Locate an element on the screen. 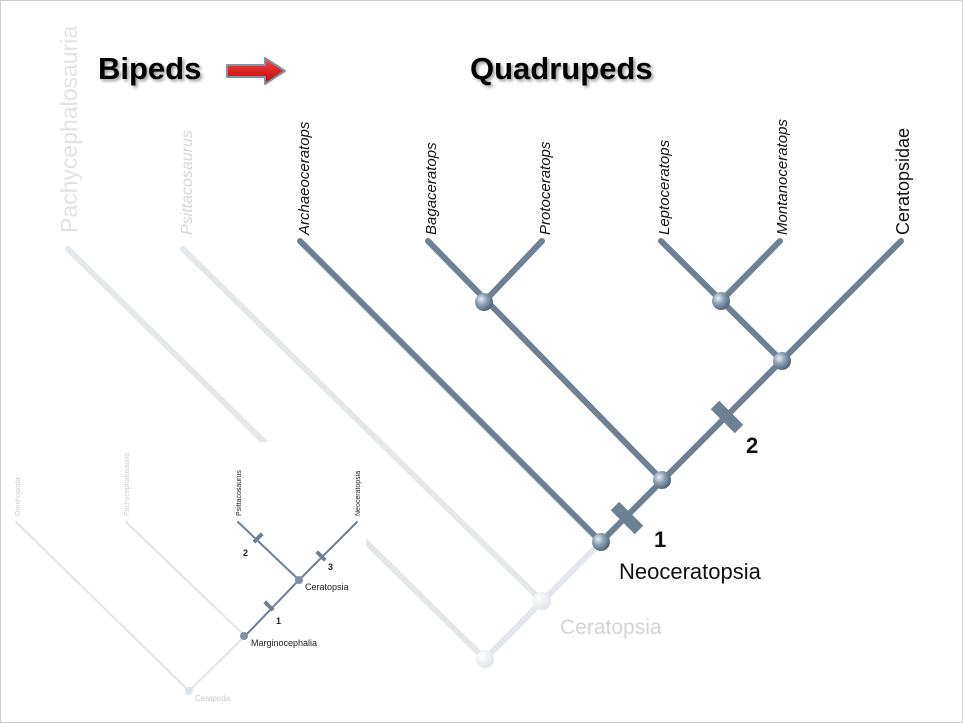 The width and height of the screenshot is (963, 724). taxon-leptoceratops: Leptoceratops is located at coordinates (664, 187).